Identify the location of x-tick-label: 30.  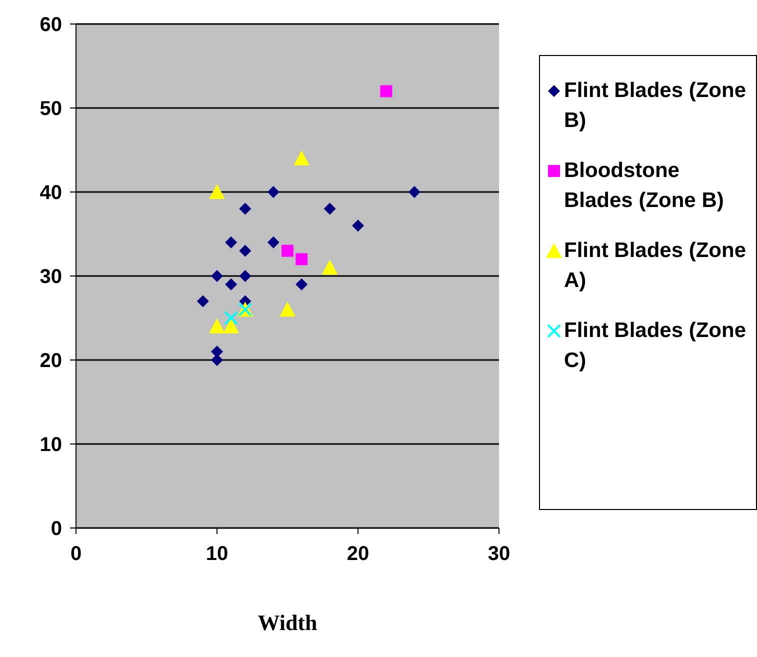
(499, 554).